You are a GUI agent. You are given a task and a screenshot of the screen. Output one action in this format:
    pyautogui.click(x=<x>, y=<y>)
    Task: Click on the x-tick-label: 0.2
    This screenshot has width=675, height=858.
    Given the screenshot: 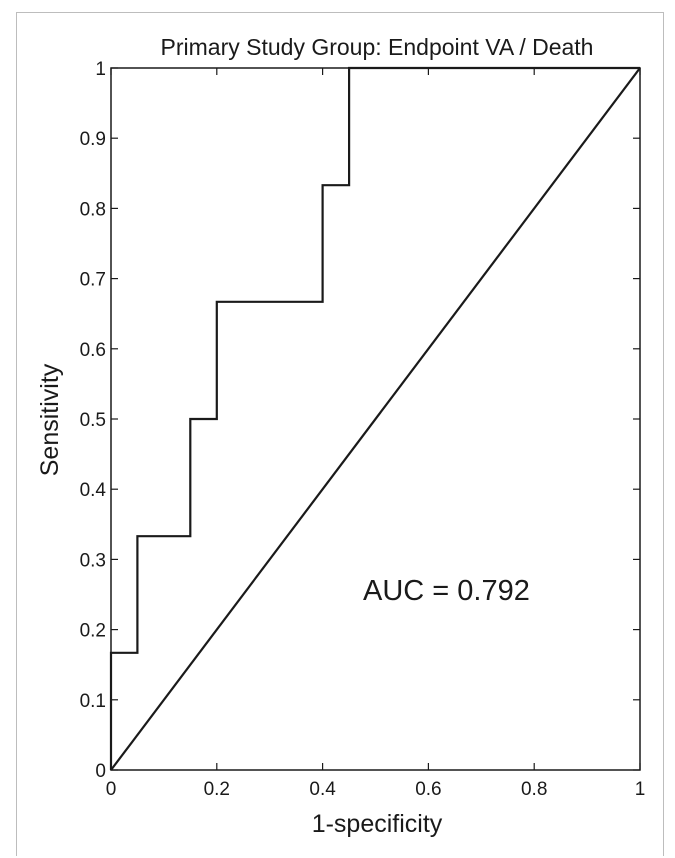 What is the action you would take?
    pyautogui.click(x=217, y=789)
    